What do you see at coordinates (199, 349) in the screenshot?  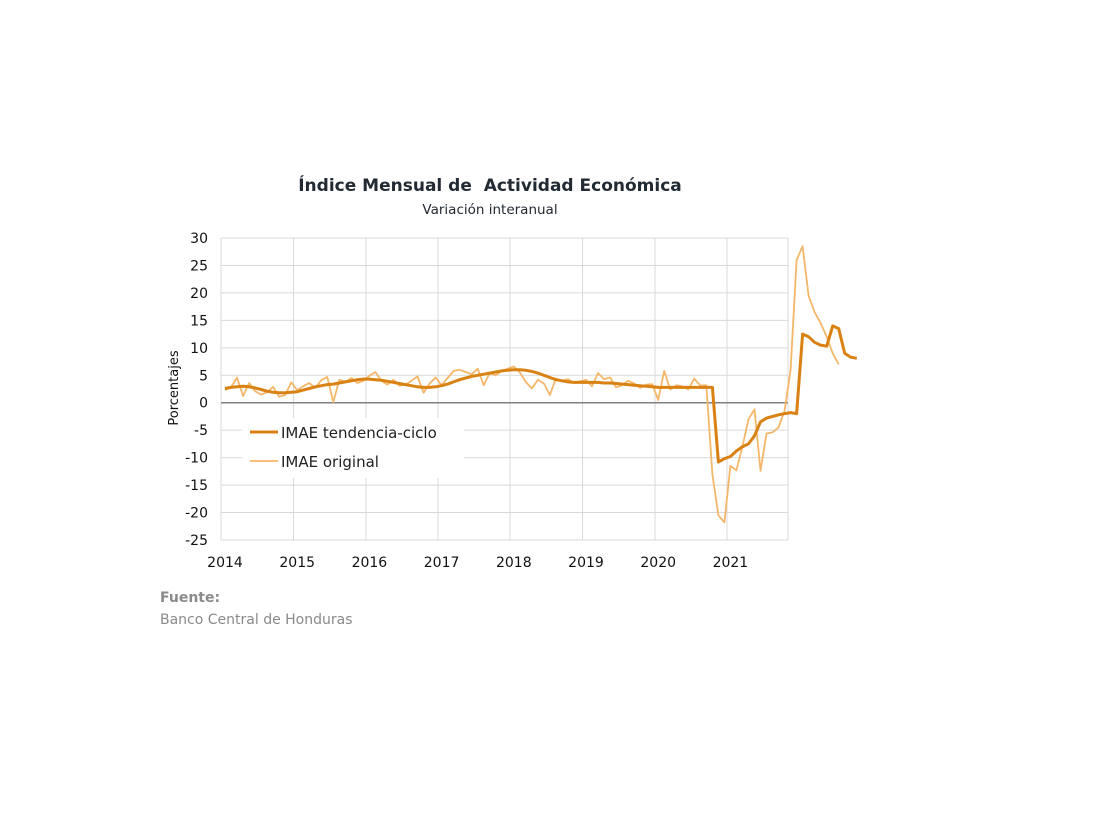 I see `y-tick-label: 10` at bounding box center [199, 349].